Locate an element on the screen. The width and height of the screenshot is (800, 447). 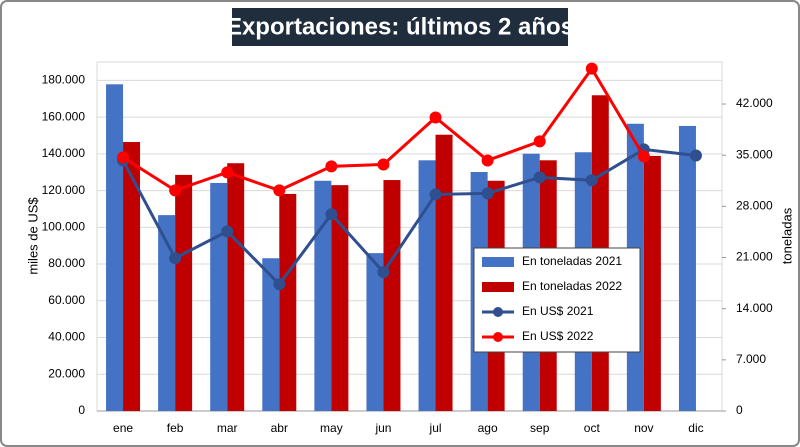
x-tick-label: jun is located at coordinates (382, 428).